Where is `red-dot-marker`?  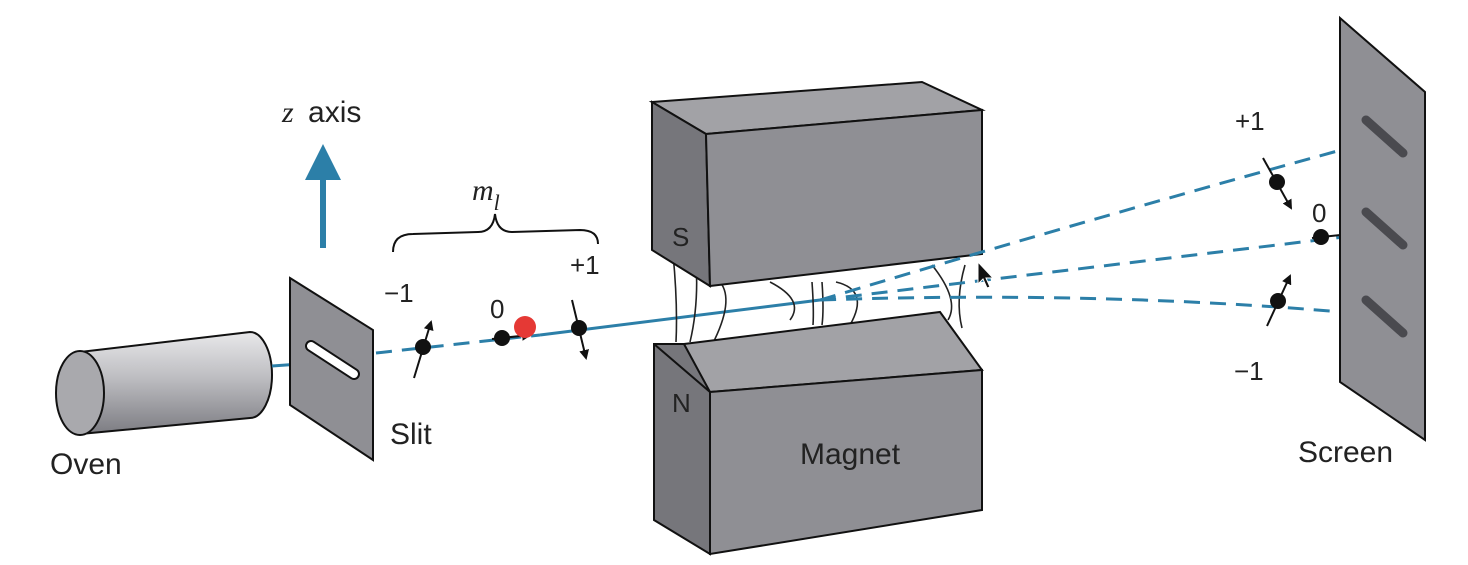 red-dot-marker is located at coordinates (525, 327).